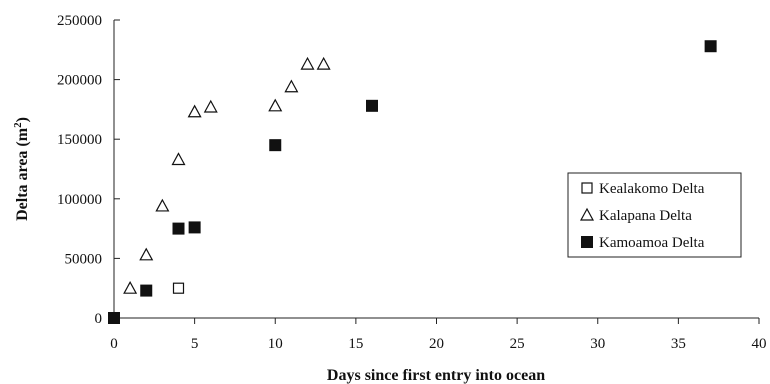 This screenshot has height=384, width=770. Describe the element at coordinates (436, 375) in the screenshot. I see `x-axis-title: Days since first entry into ocean` at that location.